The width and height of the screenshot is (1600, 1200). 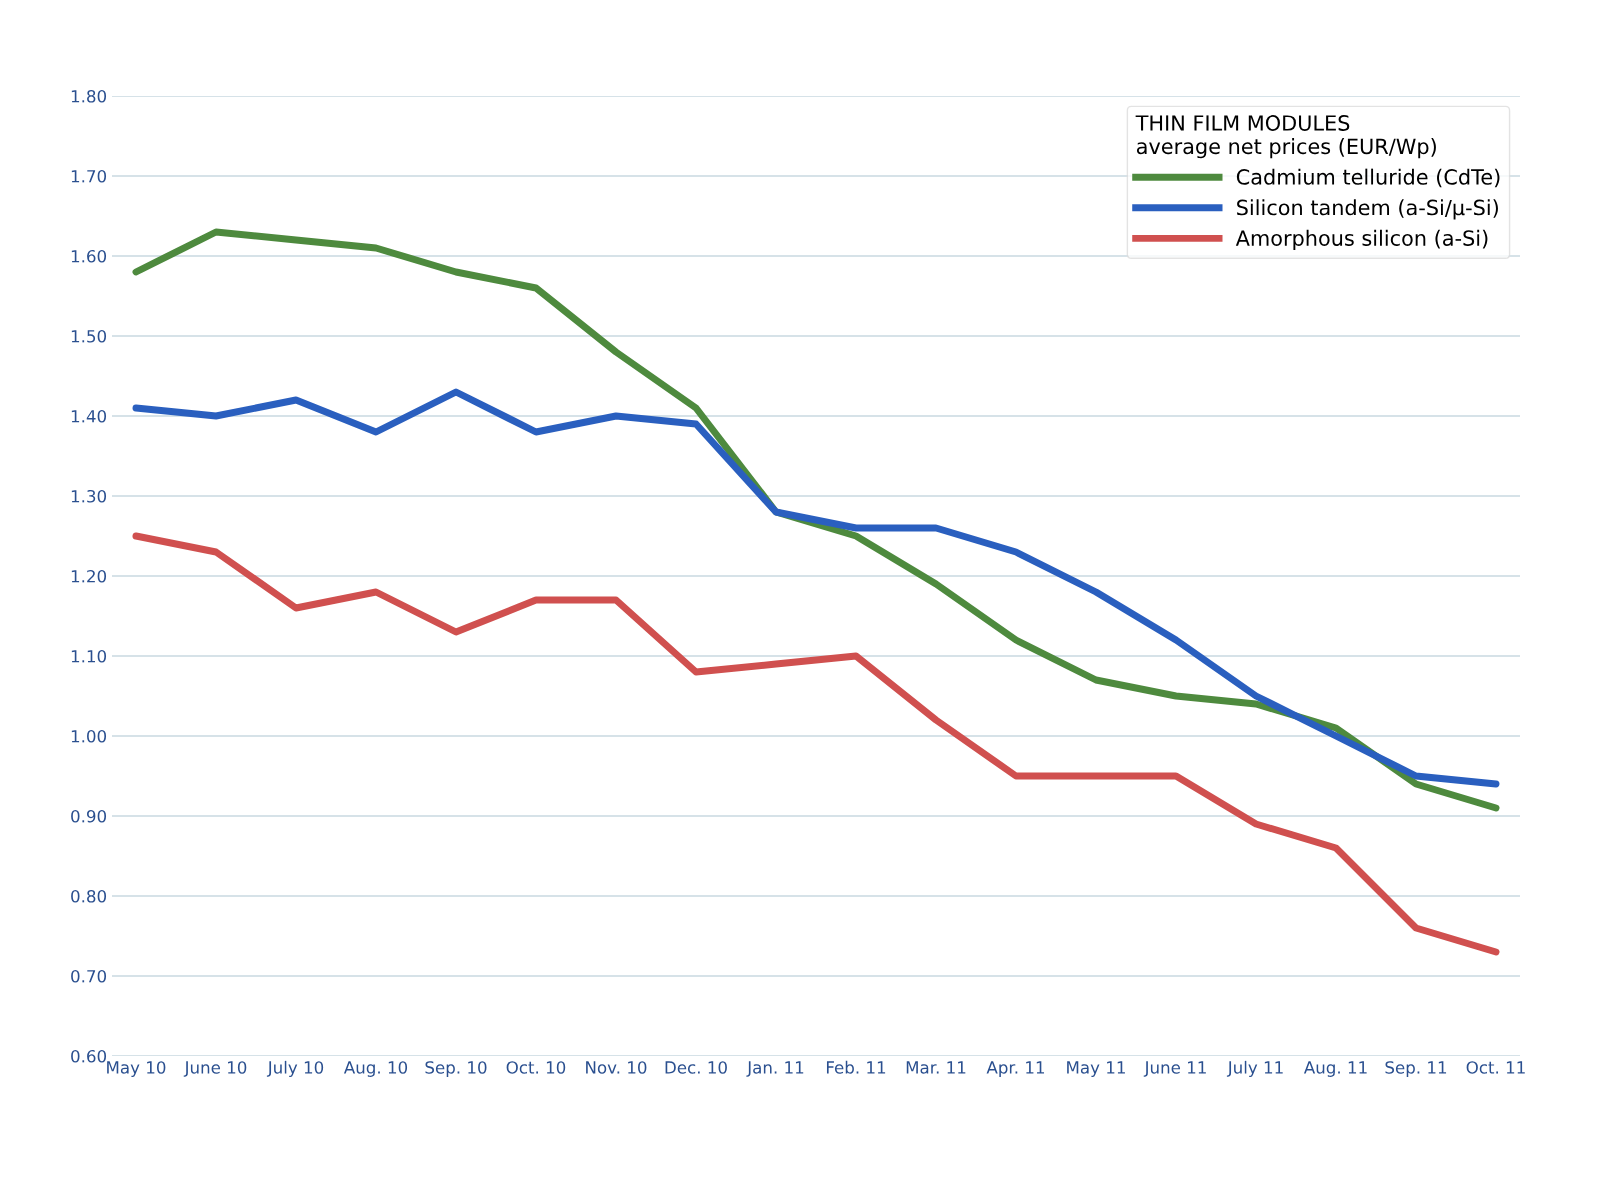 I want to click on x-tick-label: Nov. 10, so click(x=616, y=1067).